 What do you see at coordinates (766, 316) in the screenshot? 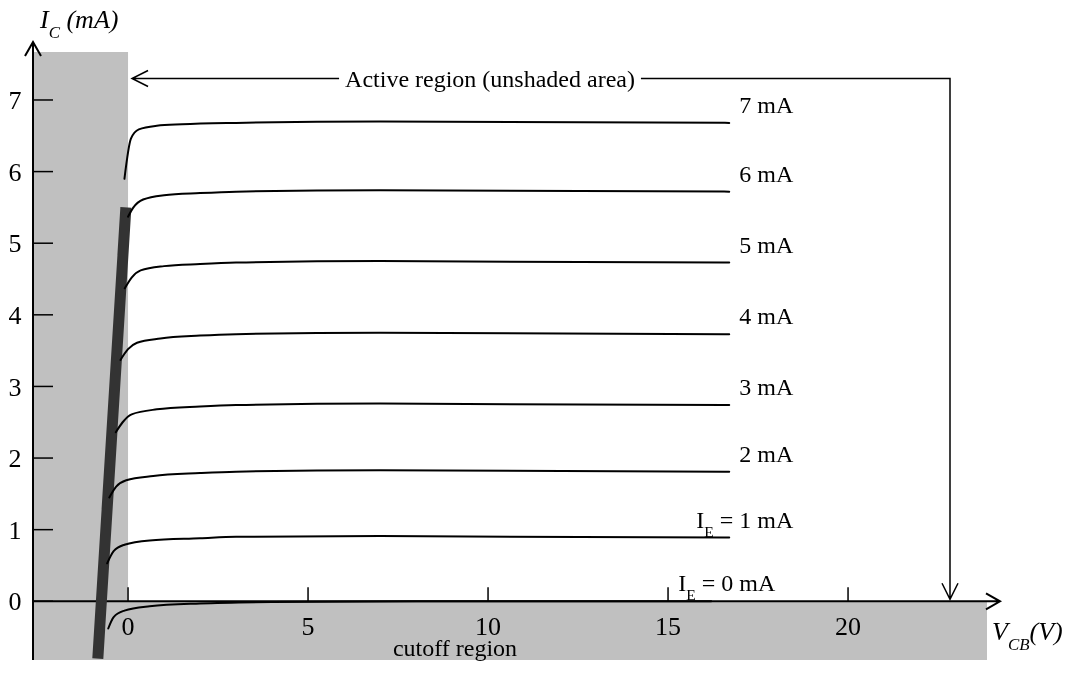
I see `series-label: 4 mA` at bounding box center [766, 316].